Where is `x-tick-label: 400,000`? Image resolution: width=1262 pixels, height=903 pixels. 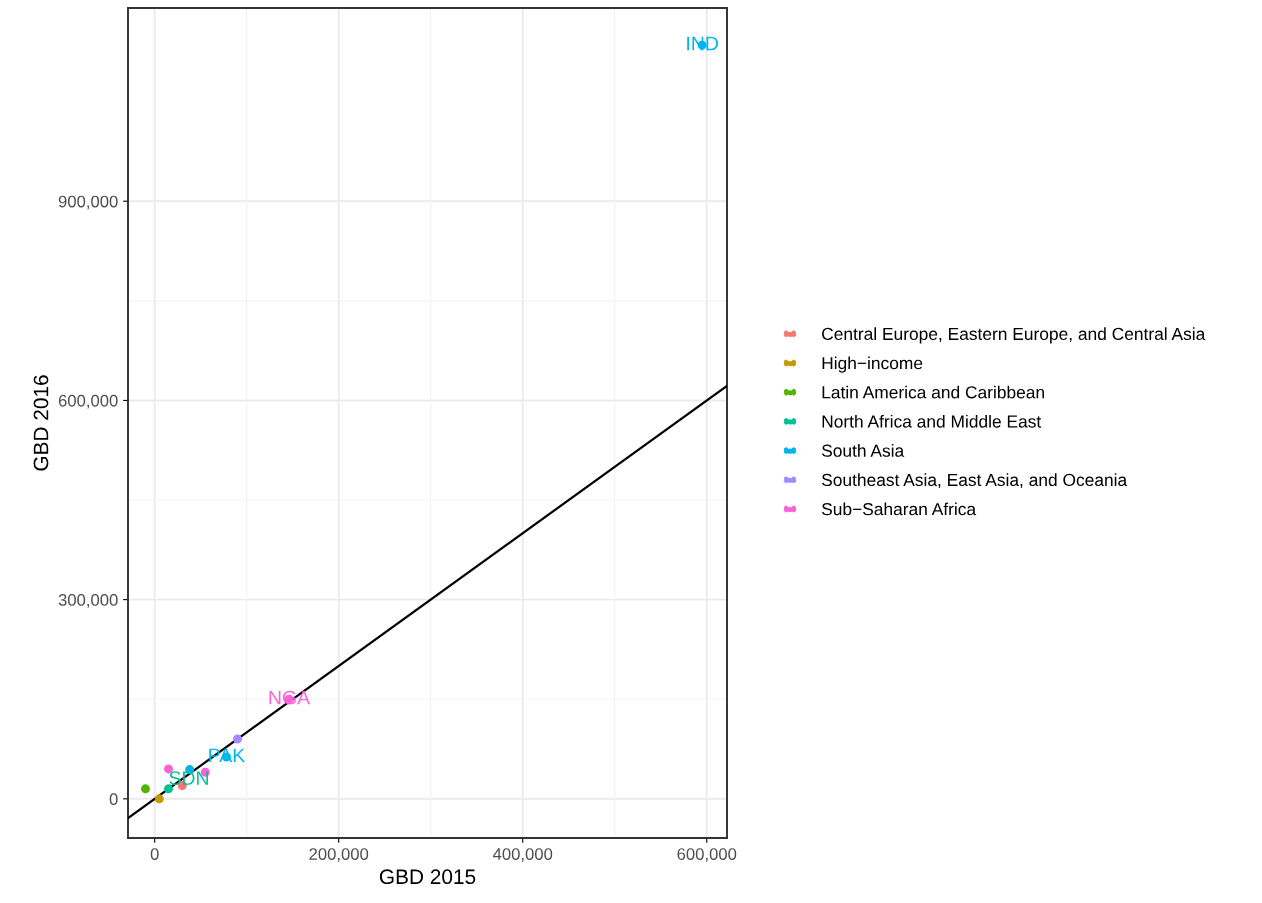 x-tick-label: 400,000 is located at coordinates (523, 855).